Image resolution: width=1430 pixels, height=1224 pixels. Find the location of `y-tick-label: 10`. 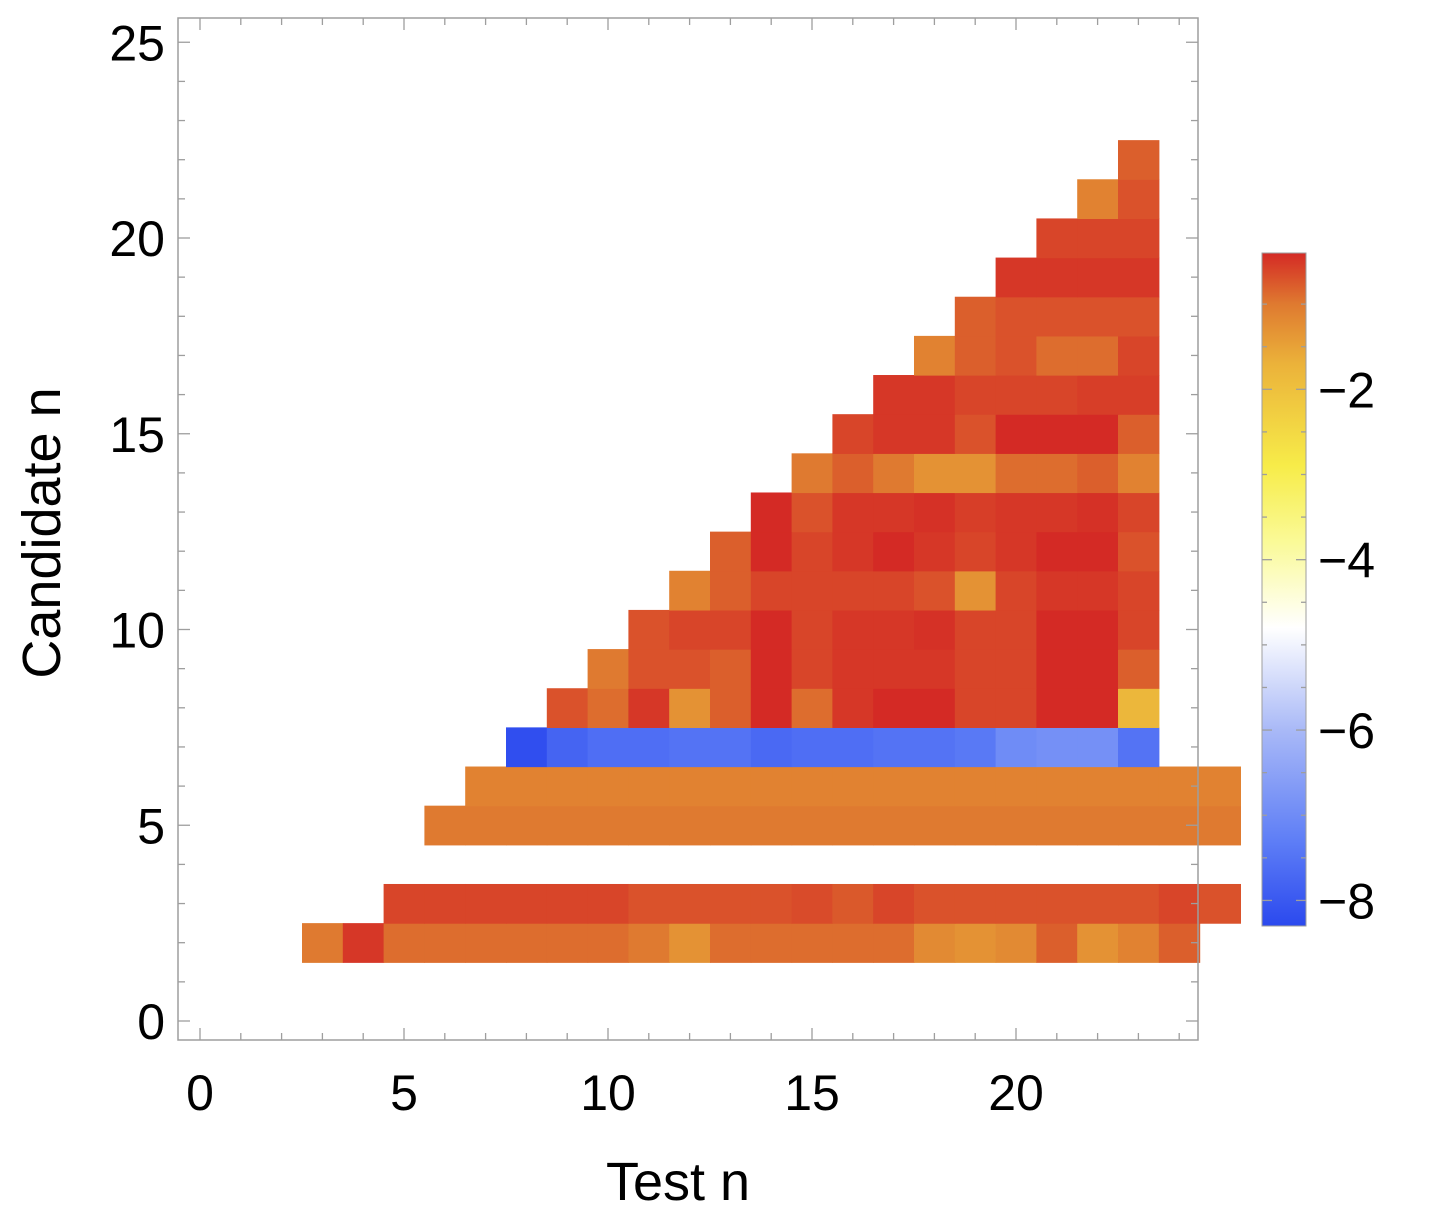

y-tick-label: 10 is located at coordinates (137, 631).